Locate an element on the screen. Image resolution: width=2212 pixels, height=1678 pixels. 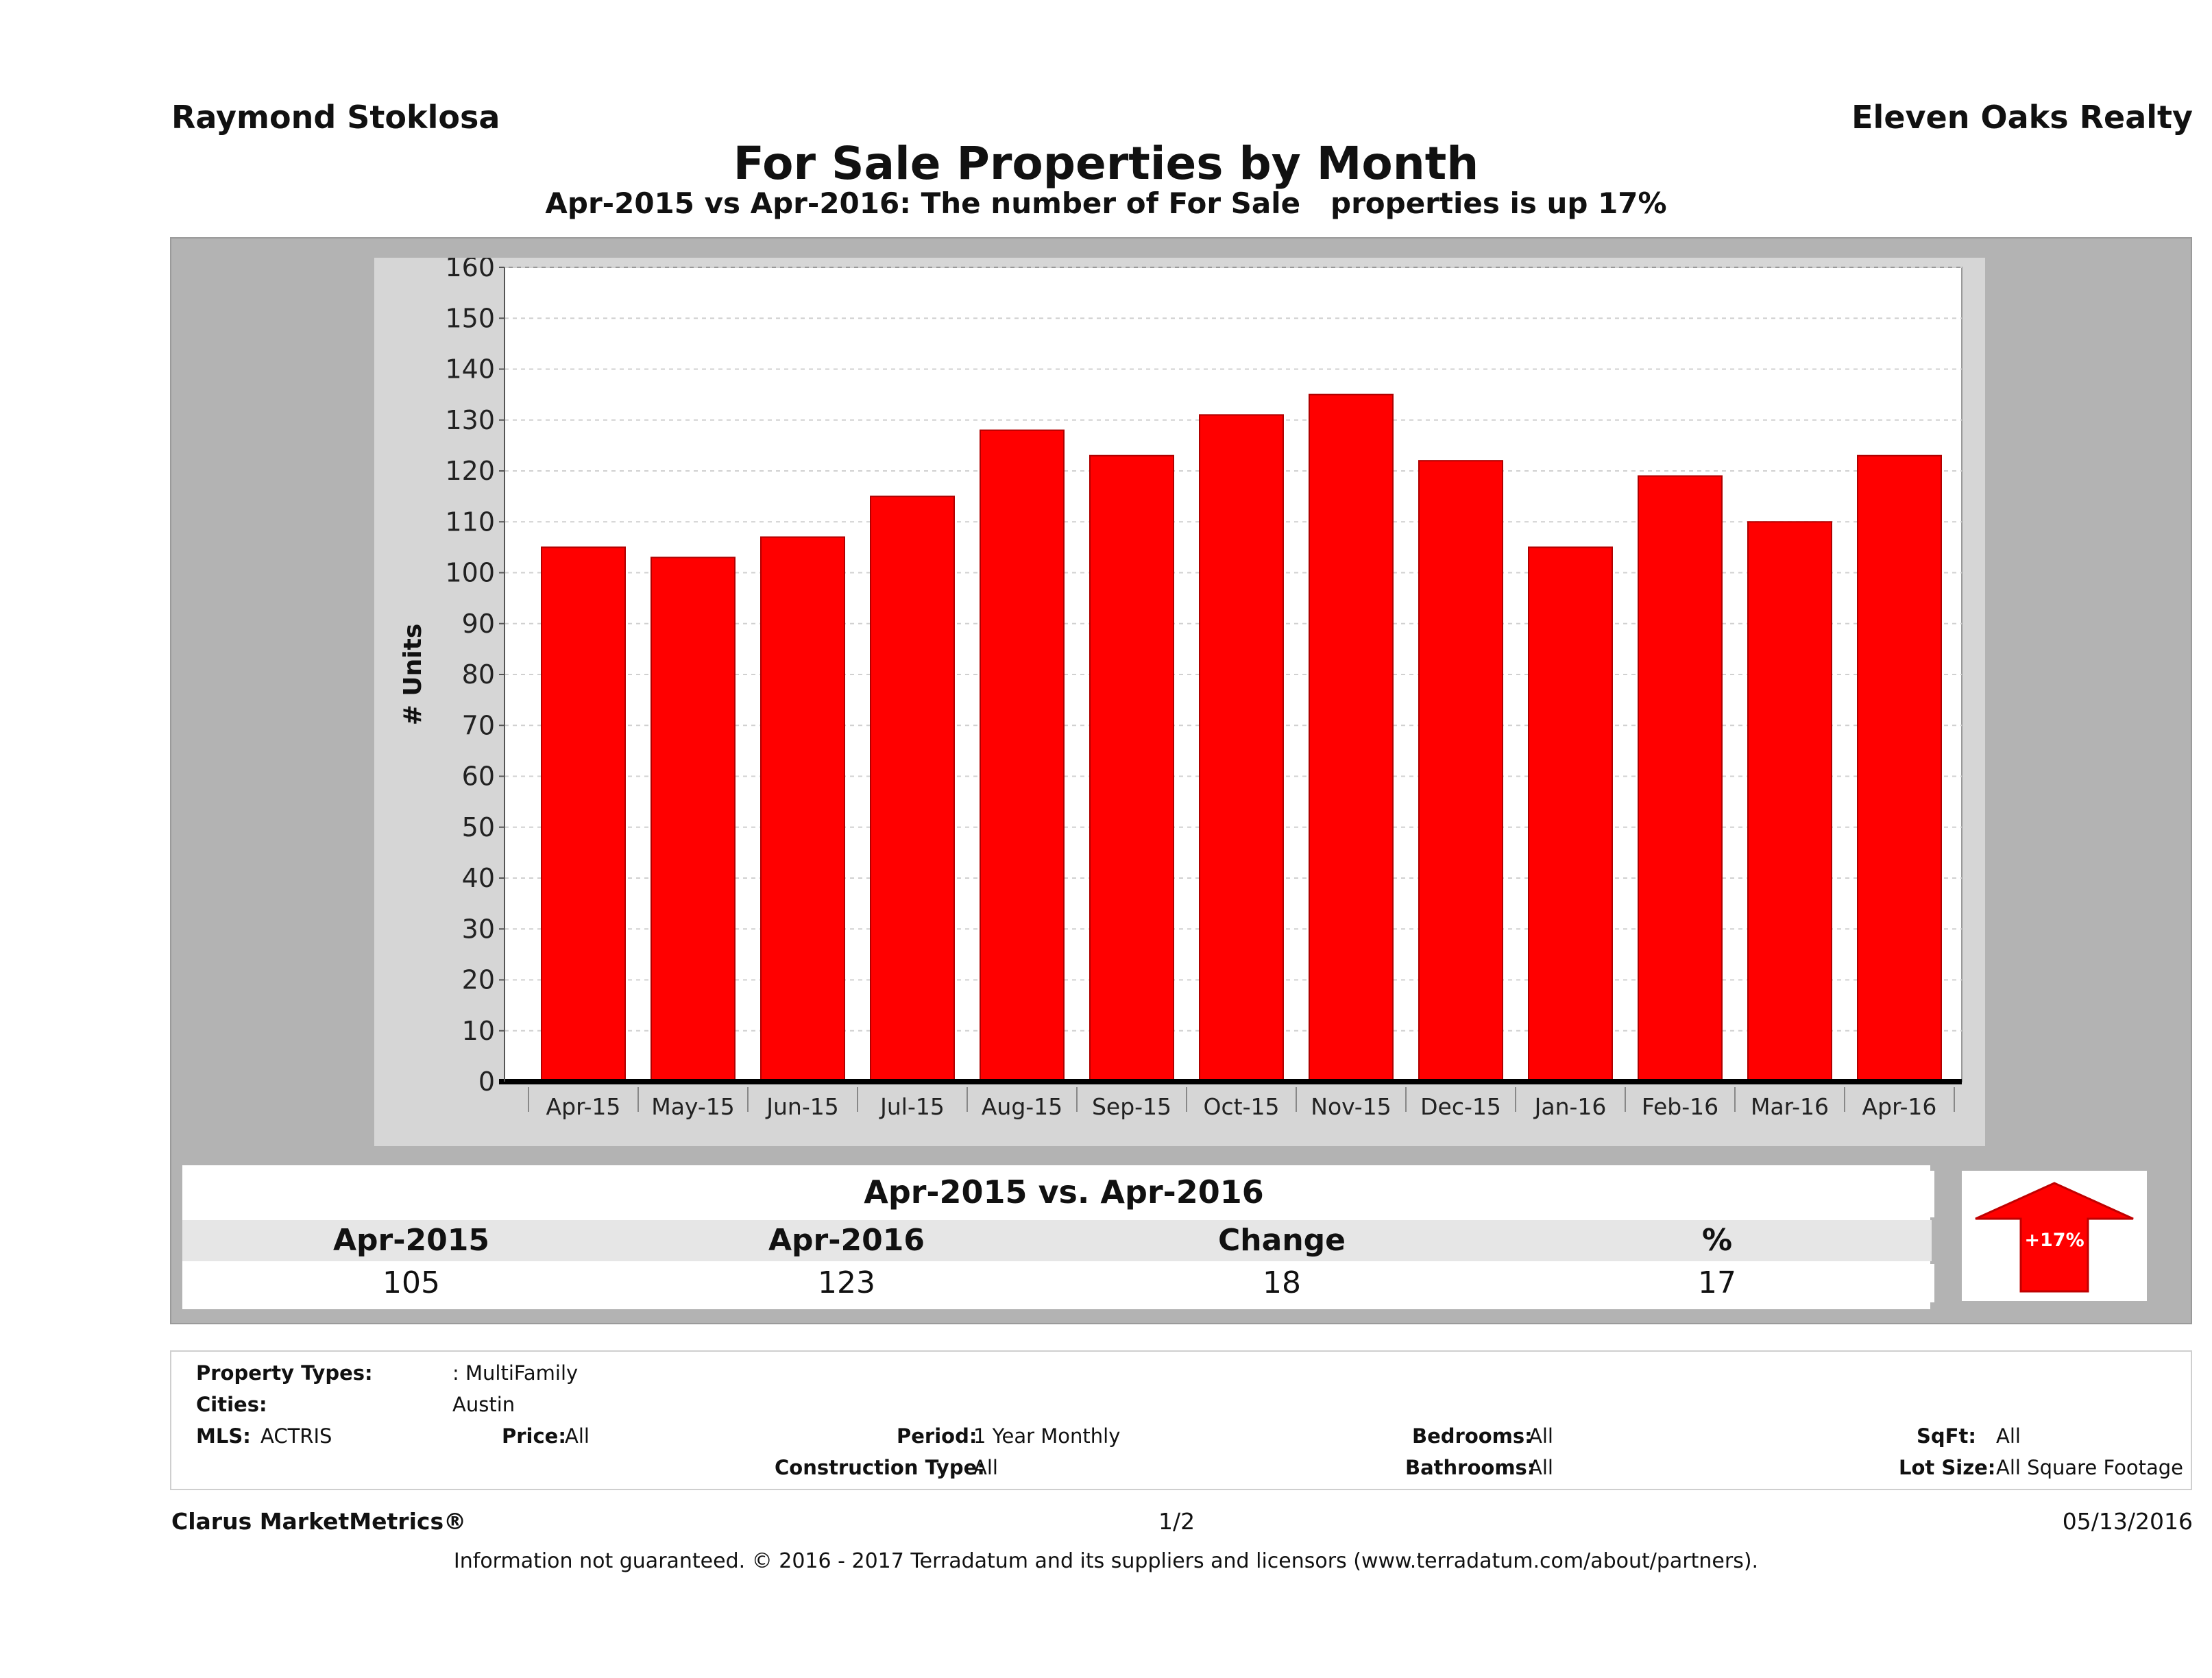
y-axis-label: # Units is located at coordinates (413, 675).